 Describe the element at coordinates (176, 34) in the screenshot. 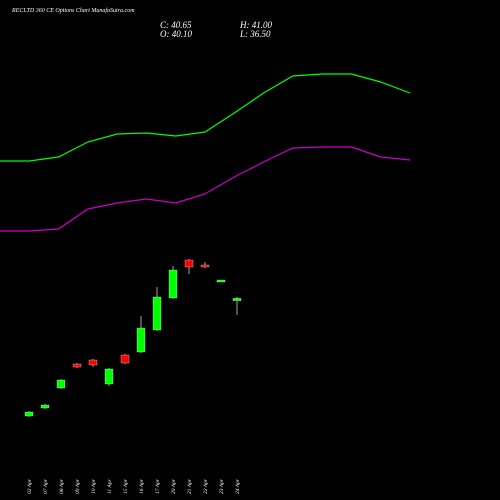

I see `ohlc-label: O: 40.10` at that location.